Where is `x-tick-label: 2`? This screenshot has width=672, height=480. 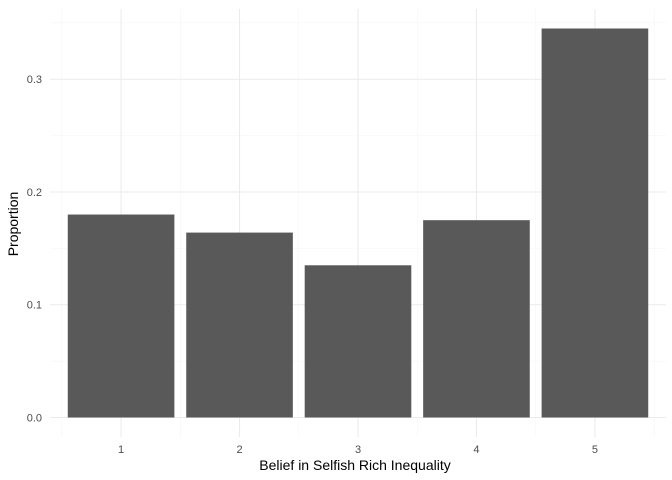
x-tick-label: 2 is located at coordinates (239, 450).